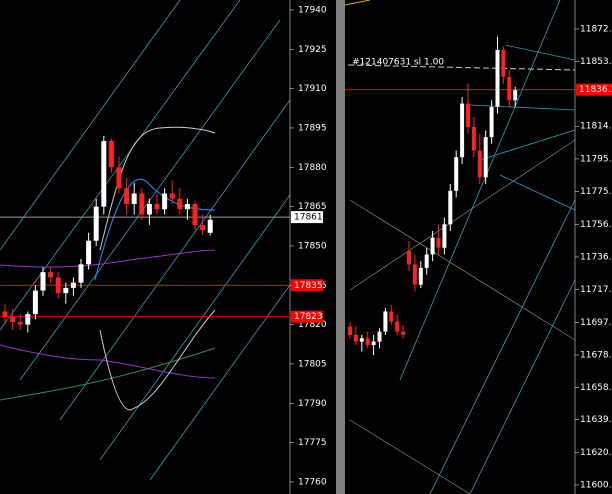  I want to click on price-label: 11853.0, so click(596, 62).